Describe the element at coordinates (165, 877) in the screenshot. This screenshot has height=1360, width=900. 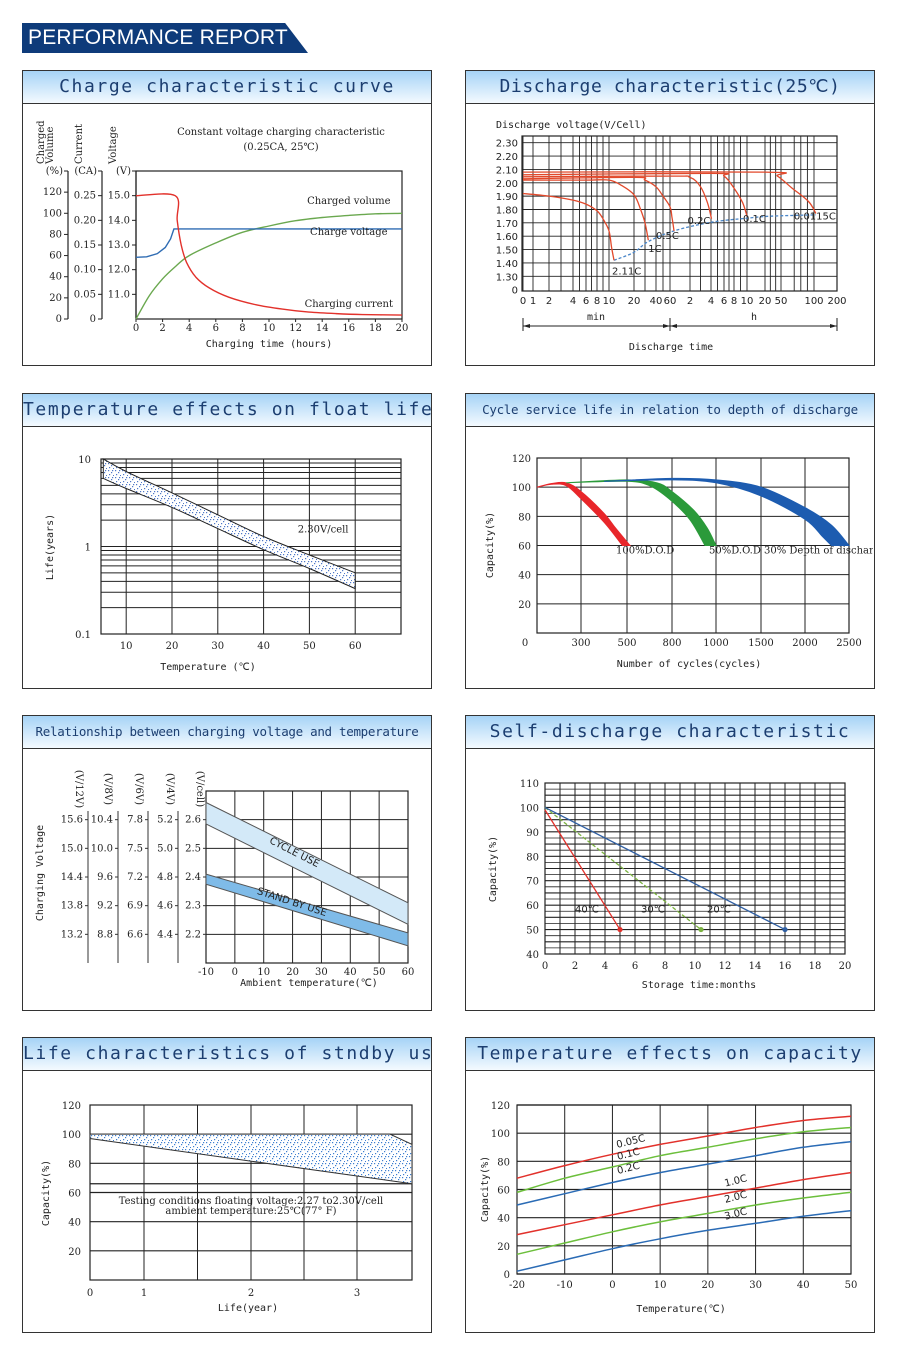
I see `scale-label: 4.8` at that location.